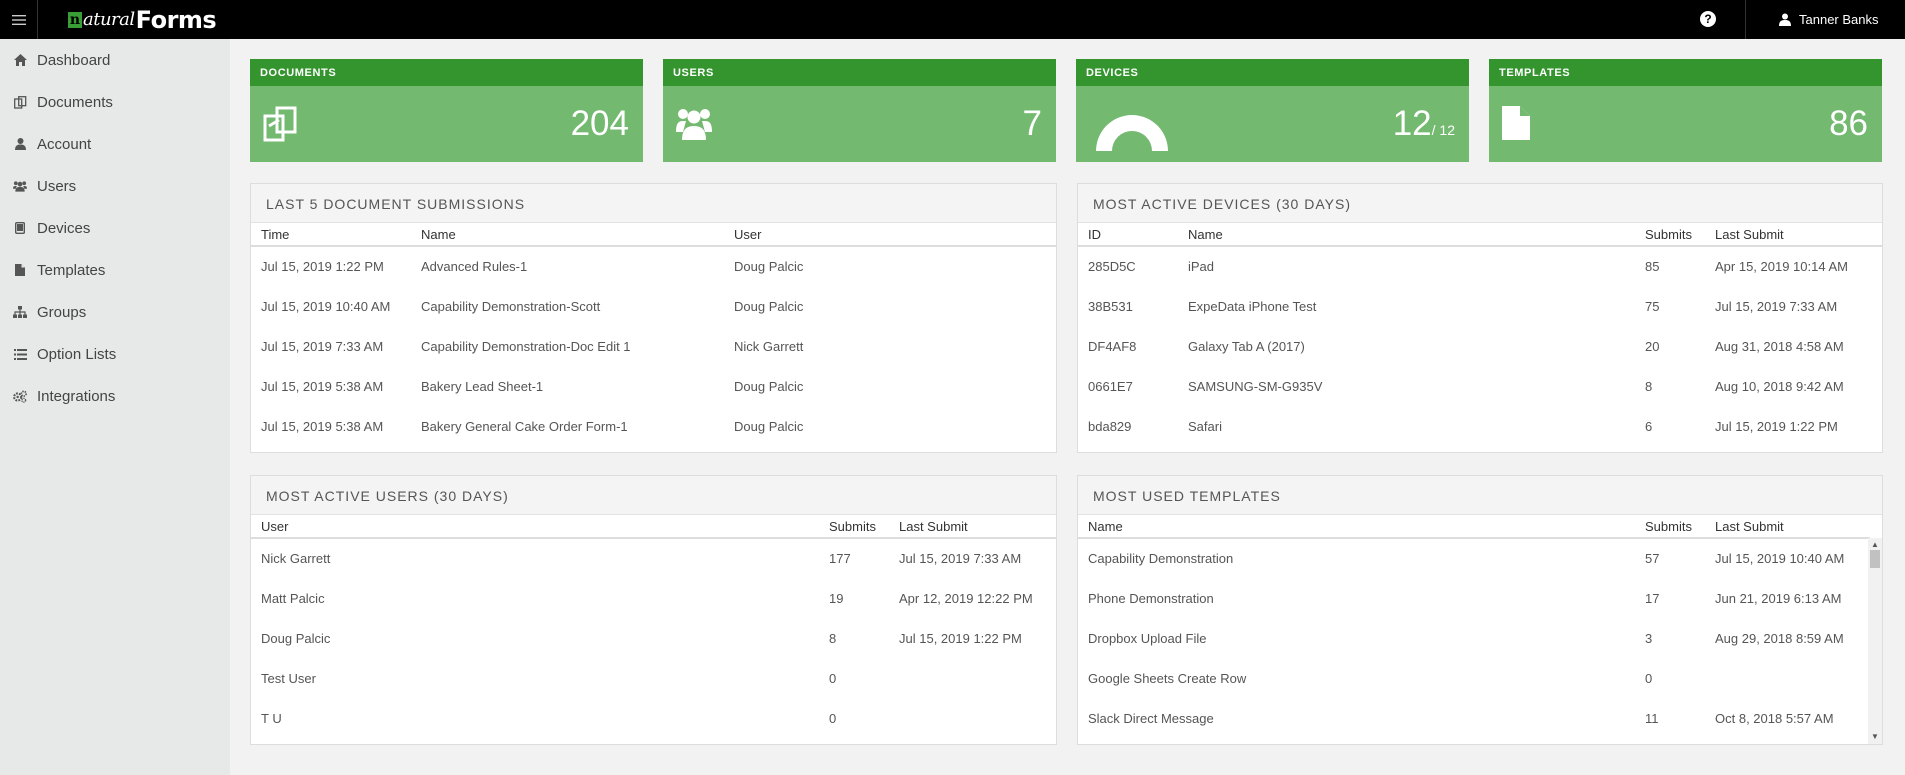  What do you see at coordinates (62, 312) in the screenshot?
I see `sidebar-item-label: Groups` at bounding box center [62, 312].